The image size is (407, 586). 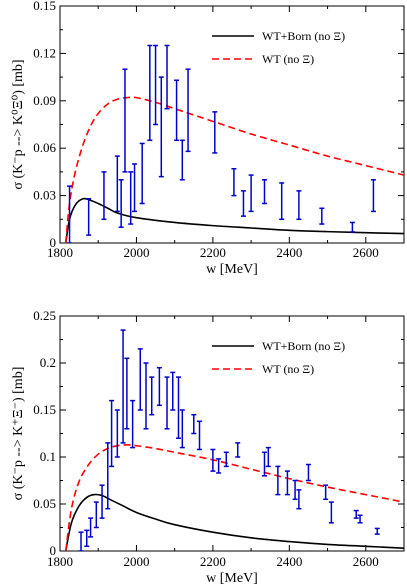 I want to click on y-tick-label: 0.03, so click(x=44, y=195).